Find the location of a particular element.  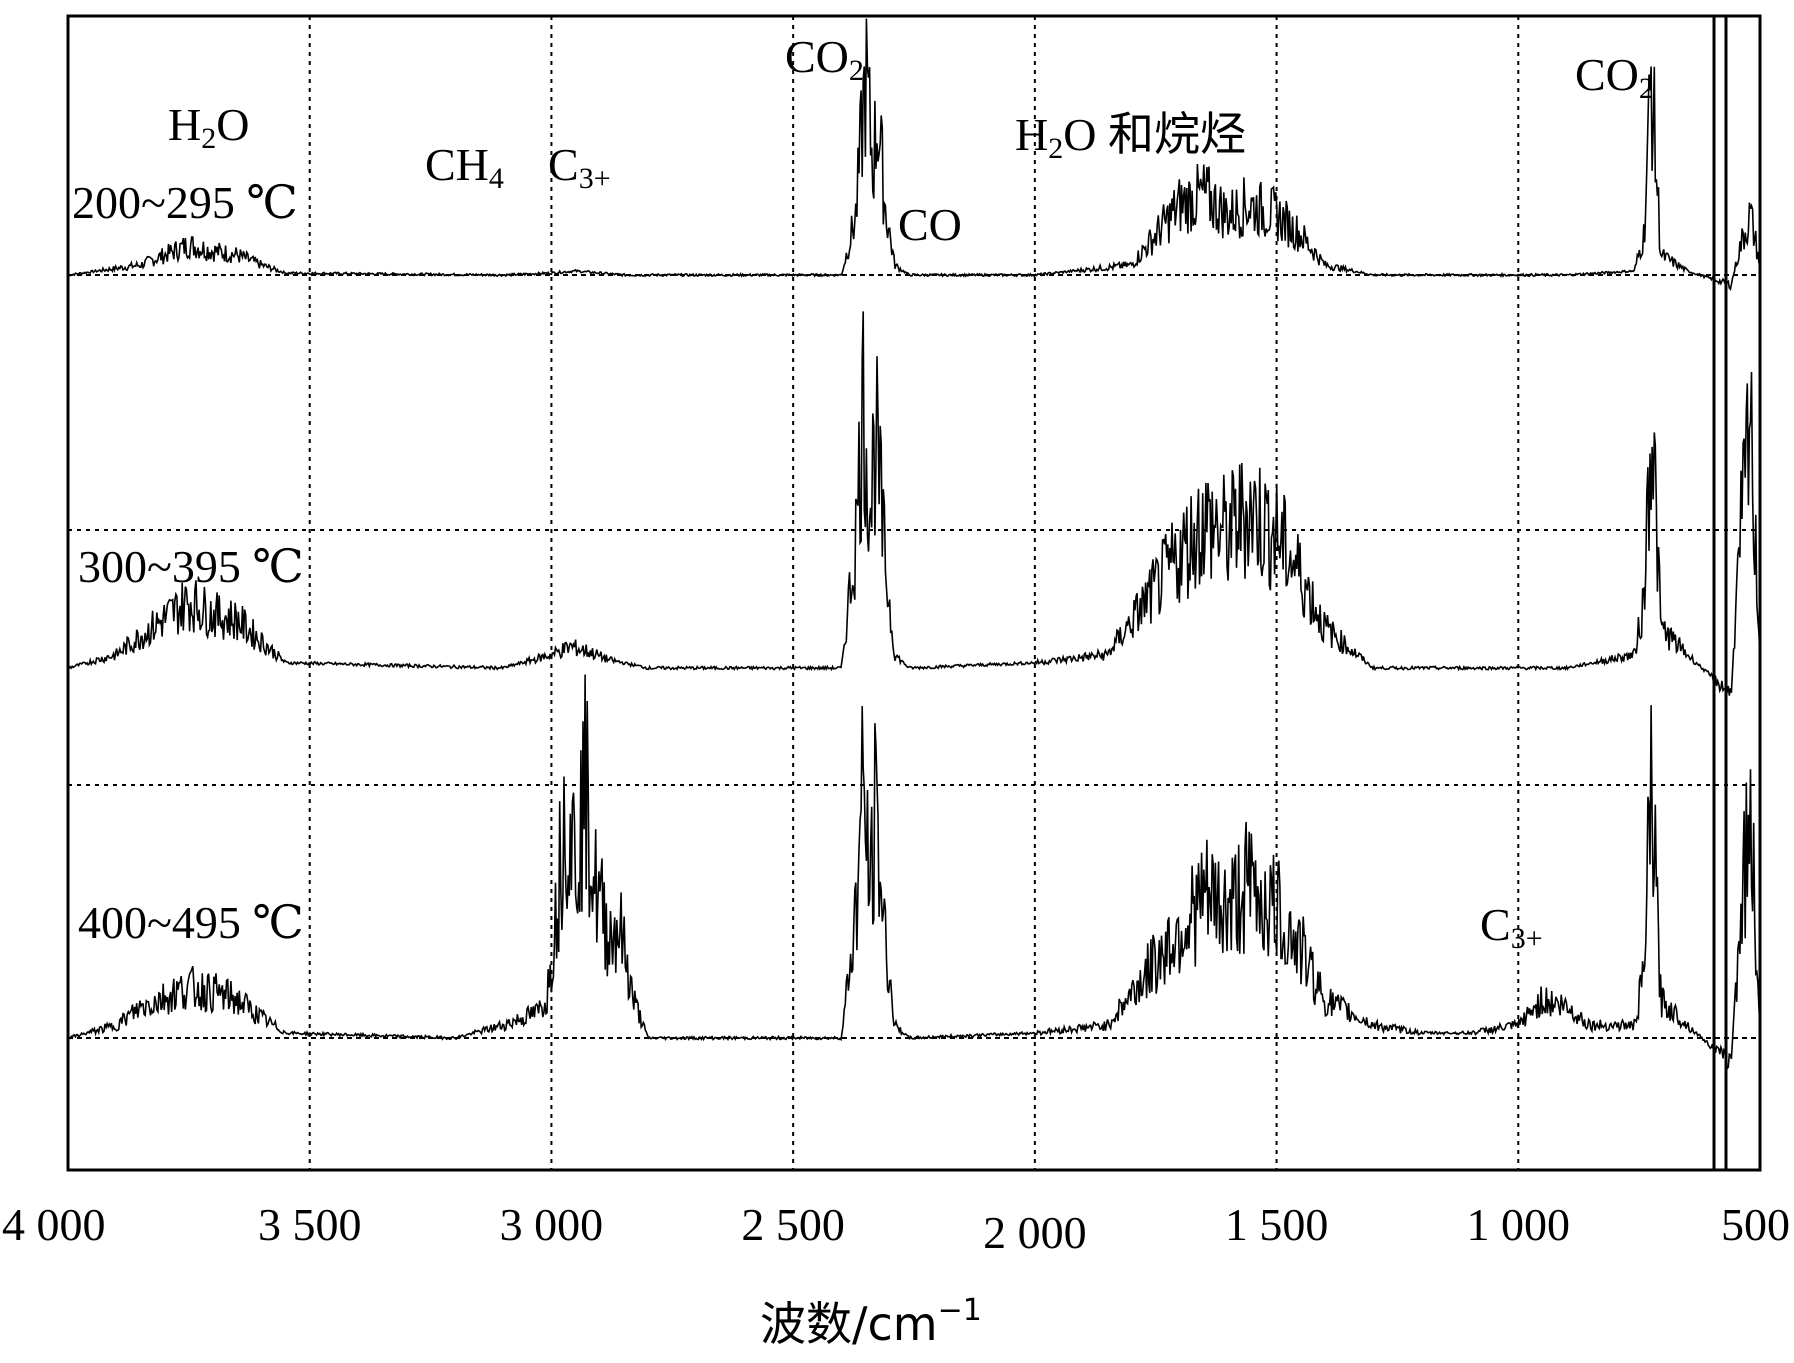

x-tick-label: 500 is located at coordinates (1755, 1224).